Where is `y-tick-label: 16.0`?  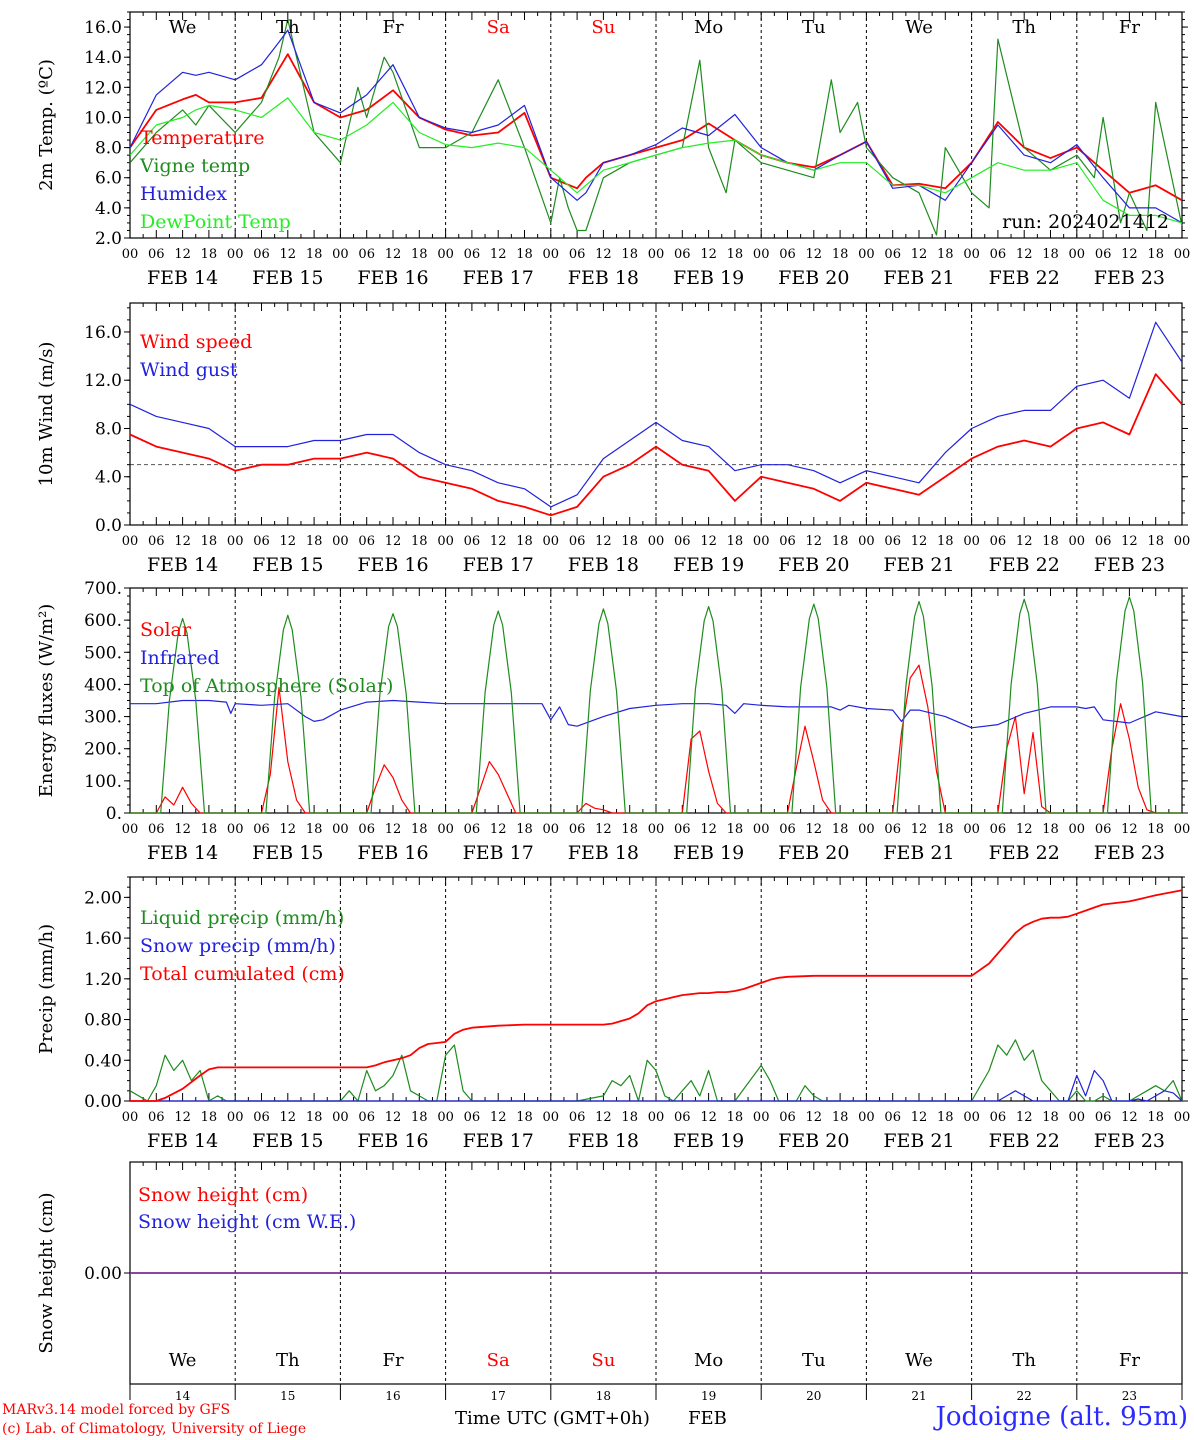 y-tick-label: 16.0 is located at coordinates (103, 28).